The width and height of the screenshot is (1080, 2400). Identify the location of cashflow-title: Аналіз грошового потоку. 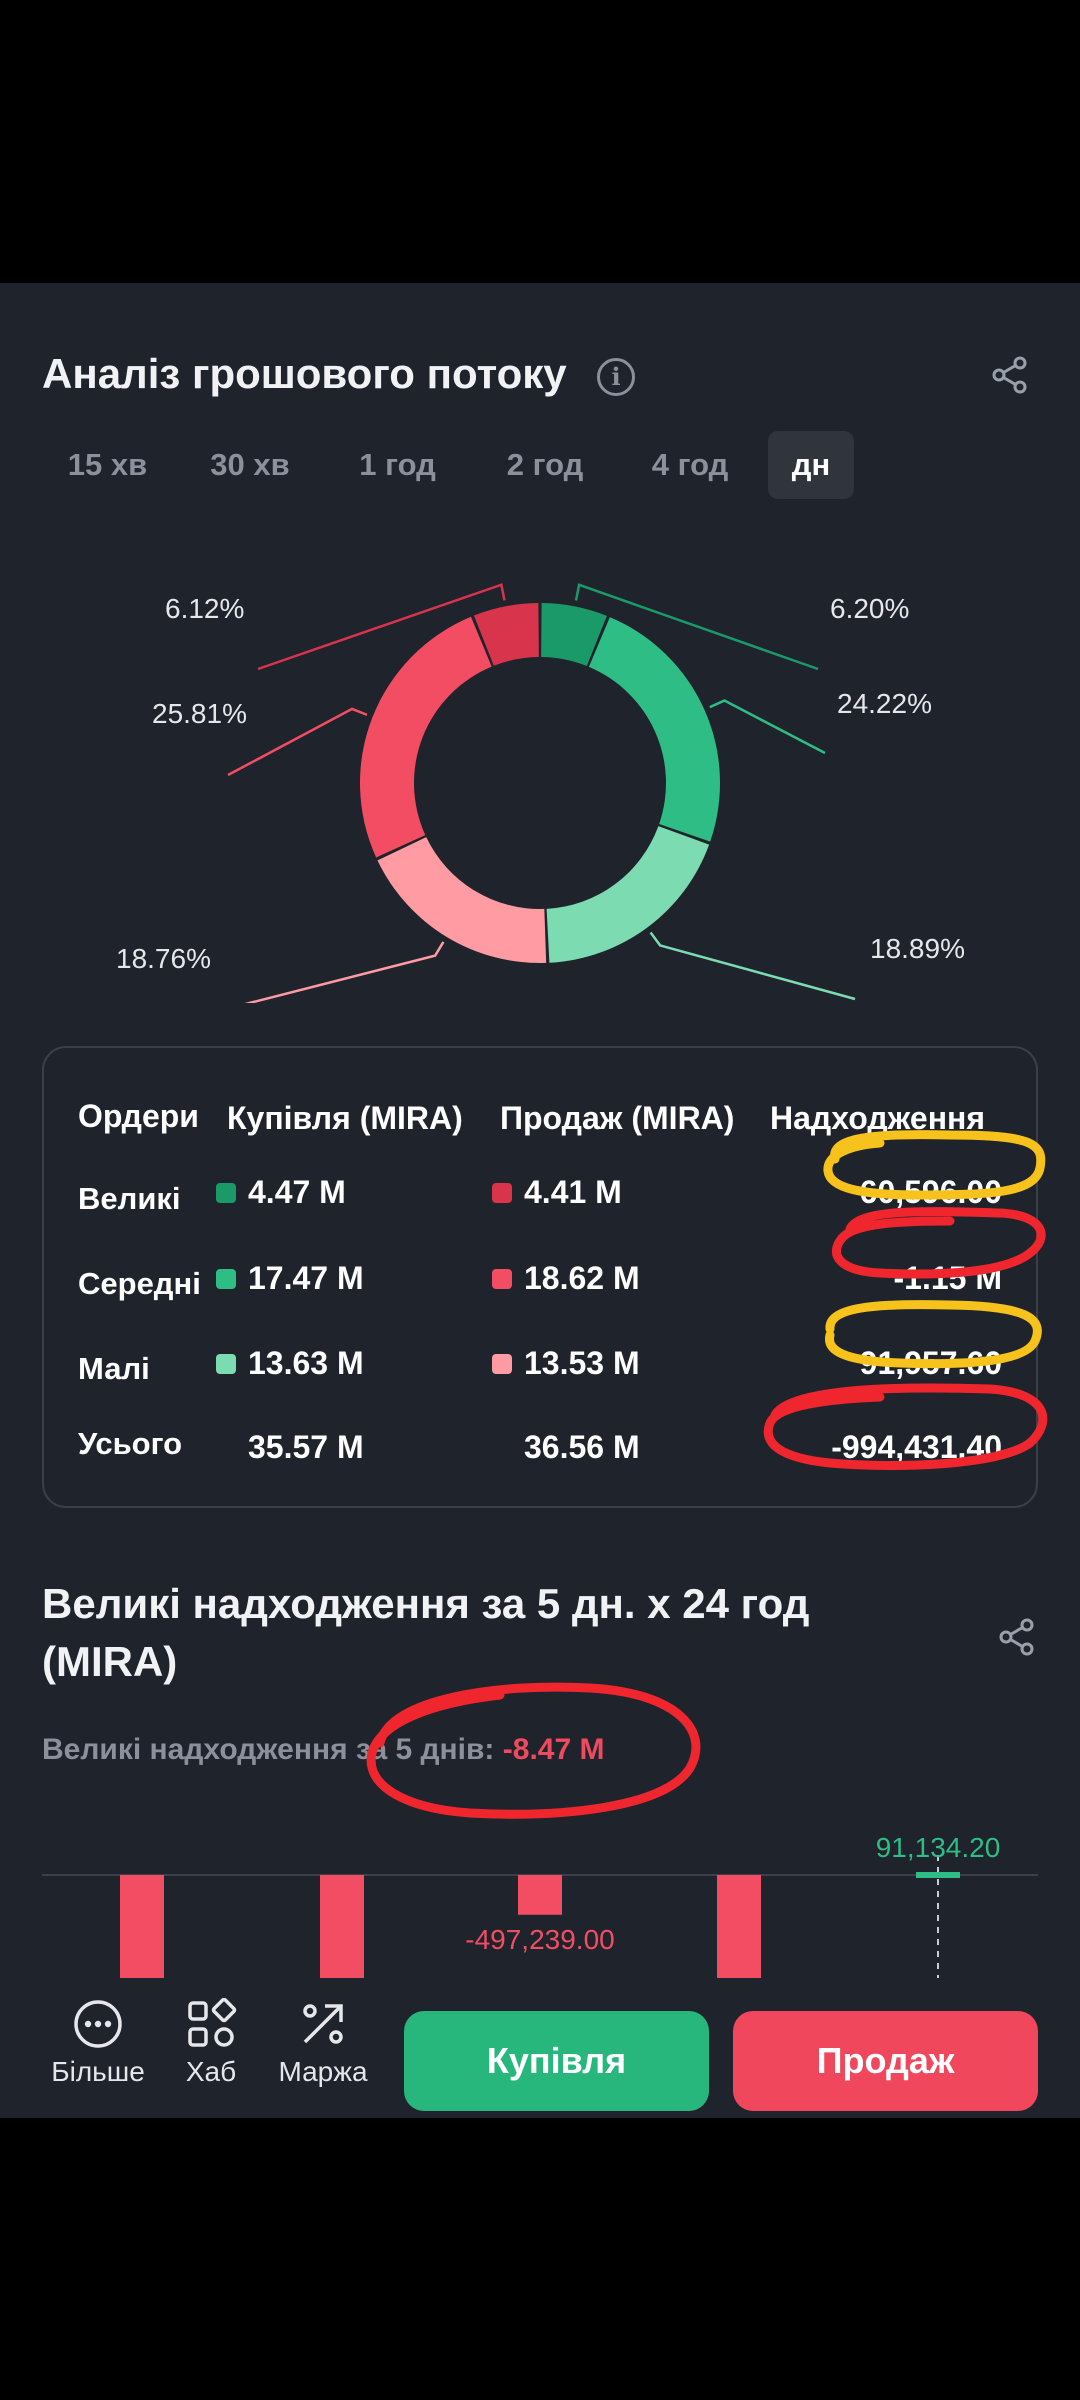
(304, 373).